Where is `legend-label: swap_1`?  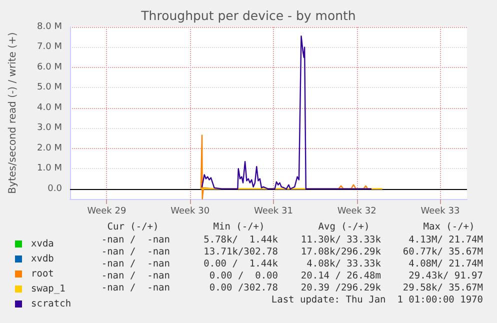
legend-label: swap_1 is located at coordinates (48, 289).